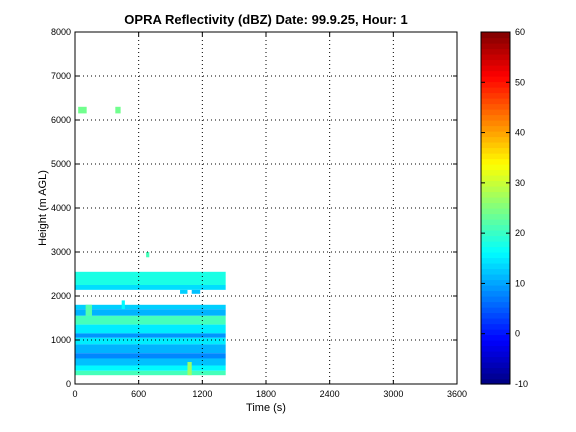 The height and width of the screenshot is (432, 576). Describe the element at coordinates (43, 208) in the screenshot. I see `y-axis-label: Height (m AGL)` at that location.